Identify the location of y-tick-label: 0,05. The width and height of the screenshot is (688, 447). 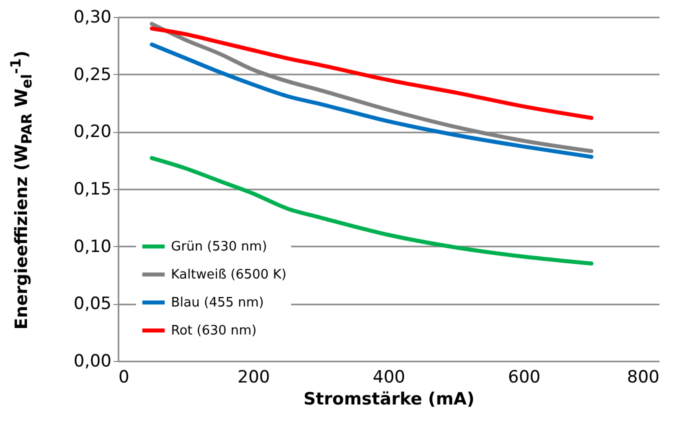
(93, 304).